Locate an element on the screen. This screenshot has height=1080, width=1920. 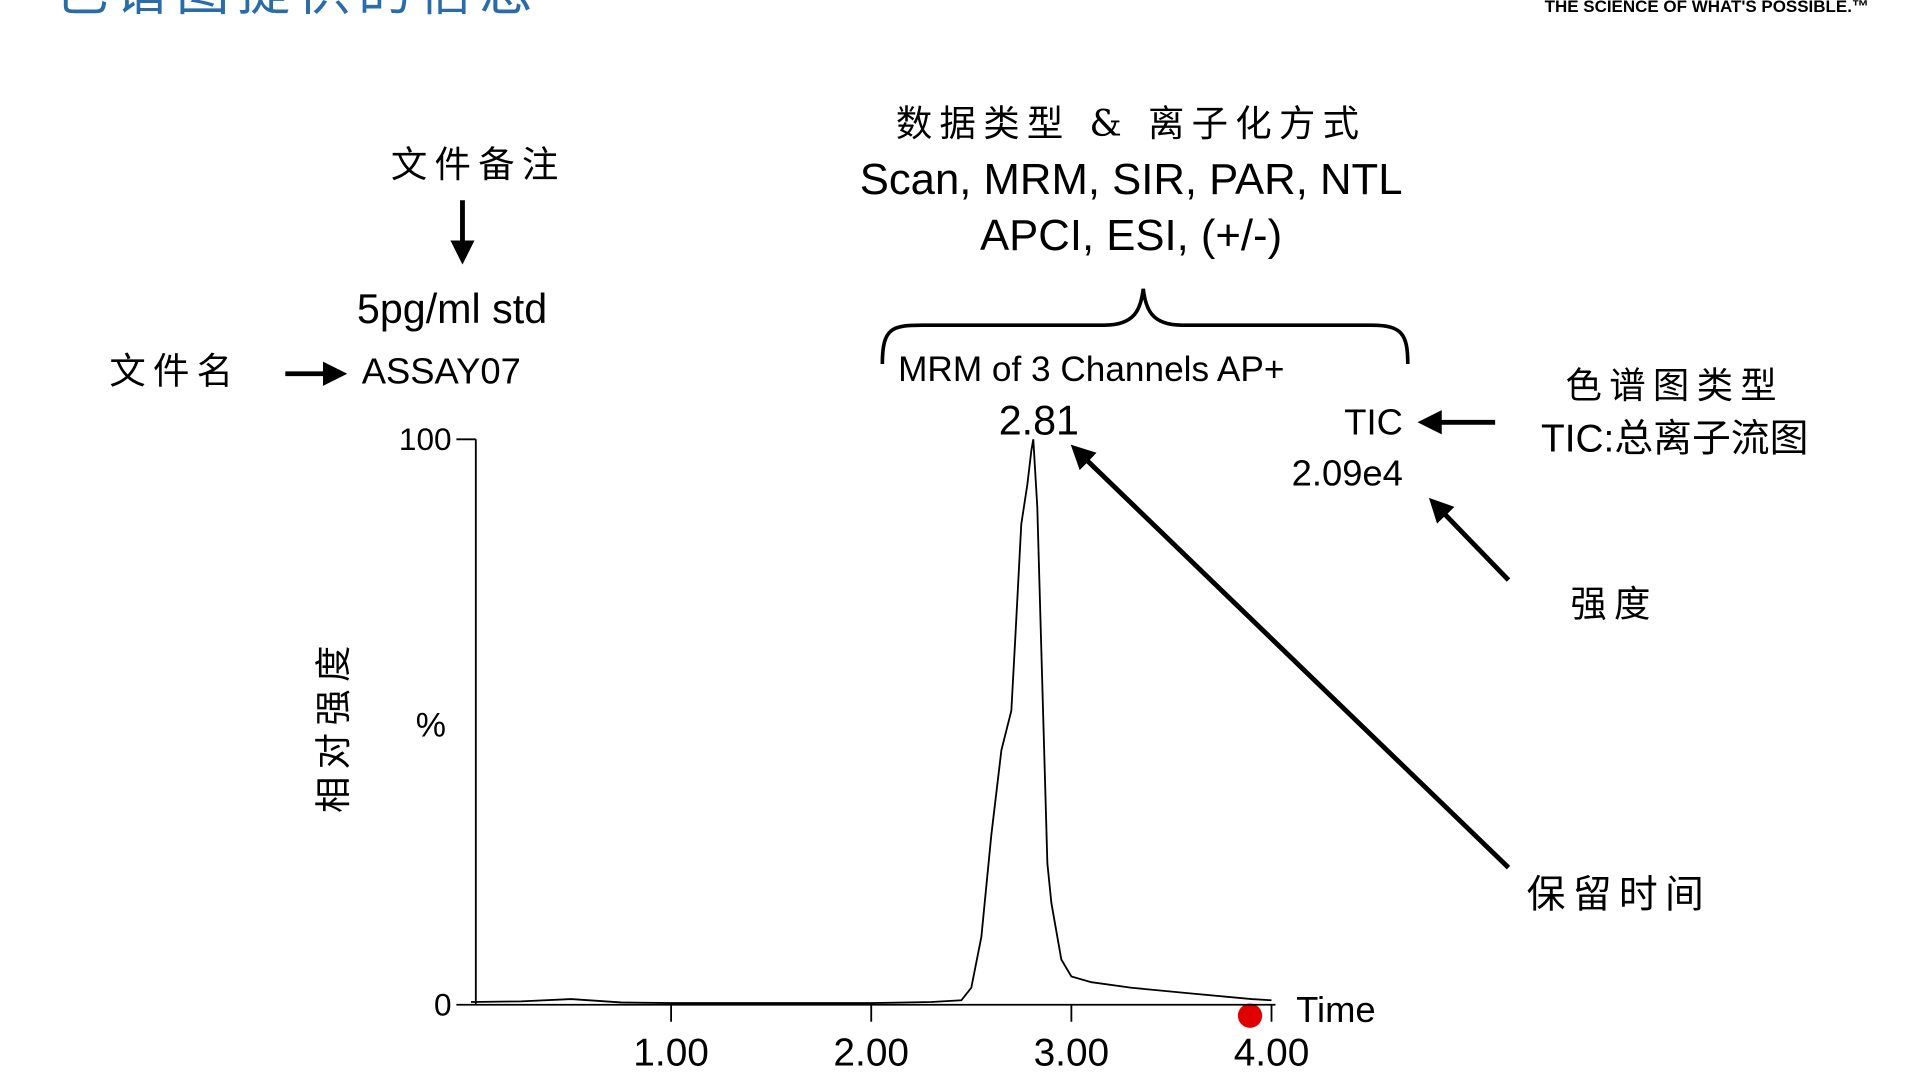
ionization: APCI, ESI, (+/-) is located at coordinates (1131, 235).